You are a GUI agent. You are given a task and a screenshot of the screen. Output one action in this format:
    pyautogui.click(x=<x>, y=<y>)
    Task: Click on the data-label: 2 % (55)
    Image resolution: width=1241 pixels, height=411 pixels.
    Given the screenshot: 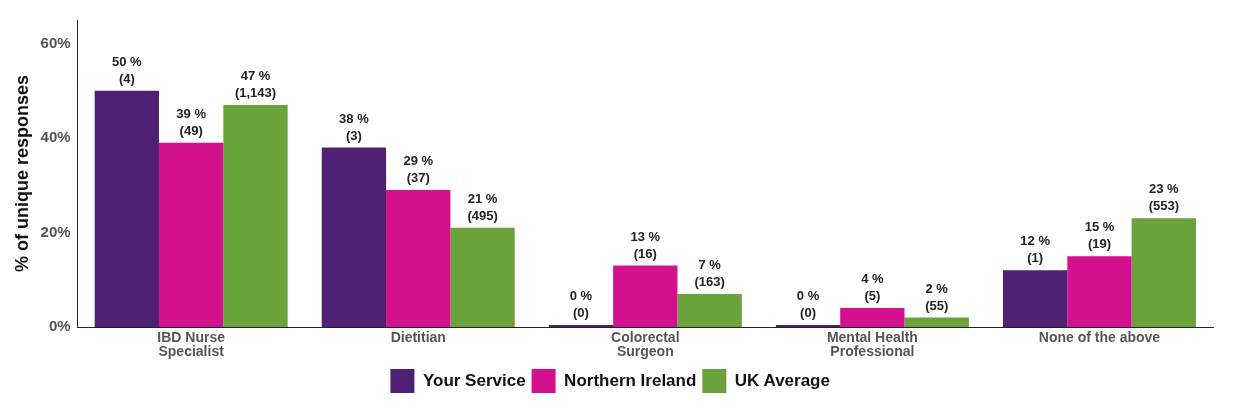 What is the action you would take?
    pyautogui.click(x=937, y=296)
    